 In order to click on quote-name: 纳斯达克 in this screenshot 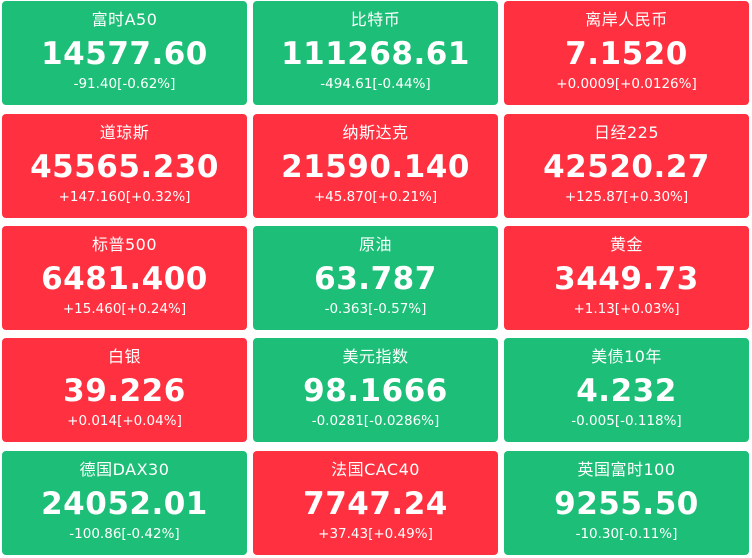, I will do `click(375, 132)`.